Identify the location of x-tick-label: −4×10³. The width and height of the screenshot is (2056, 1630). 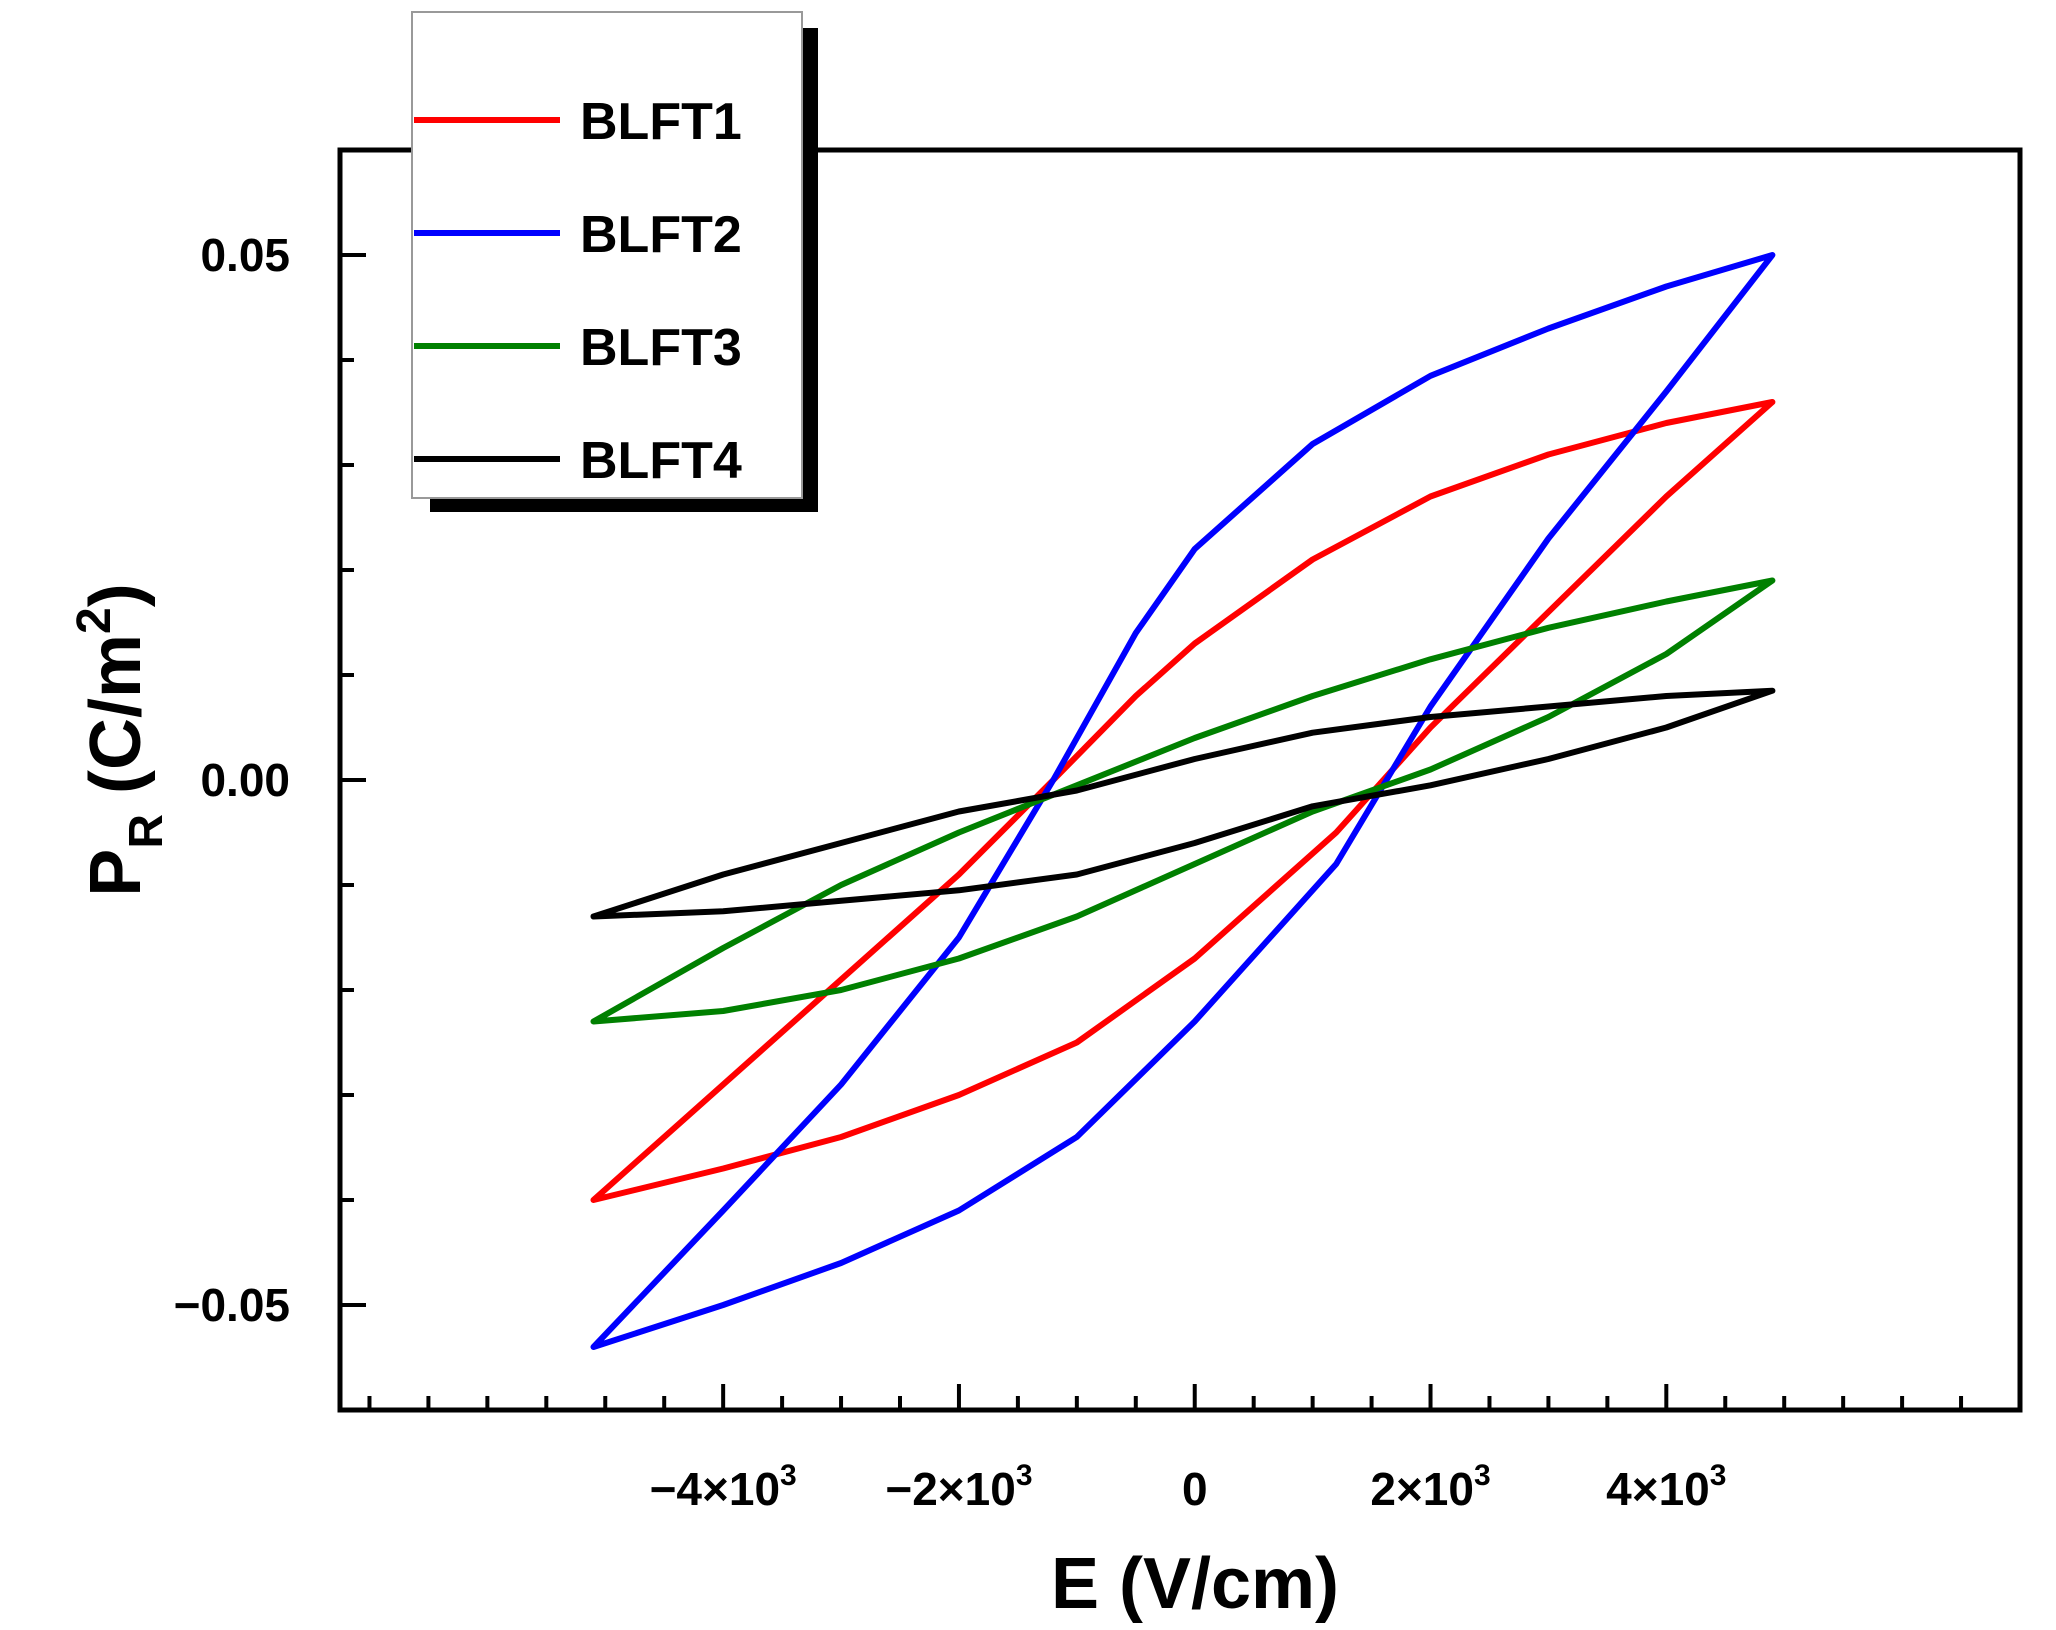
(723, 1487).